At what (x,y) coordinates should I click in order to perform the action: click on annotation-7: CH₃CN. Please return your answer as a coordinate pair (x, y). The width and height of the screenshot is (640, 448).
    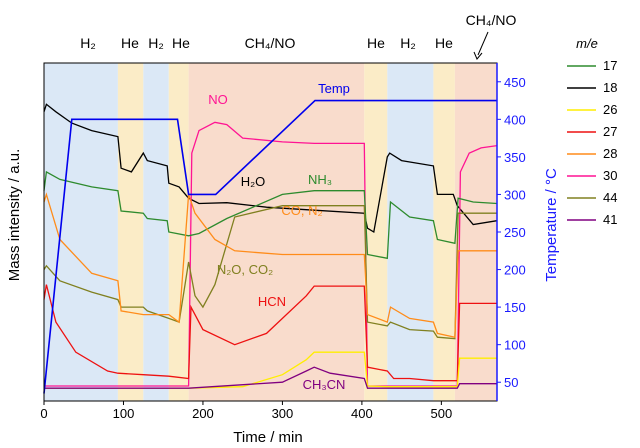
    Looking at the image, I should click on (324, 384).